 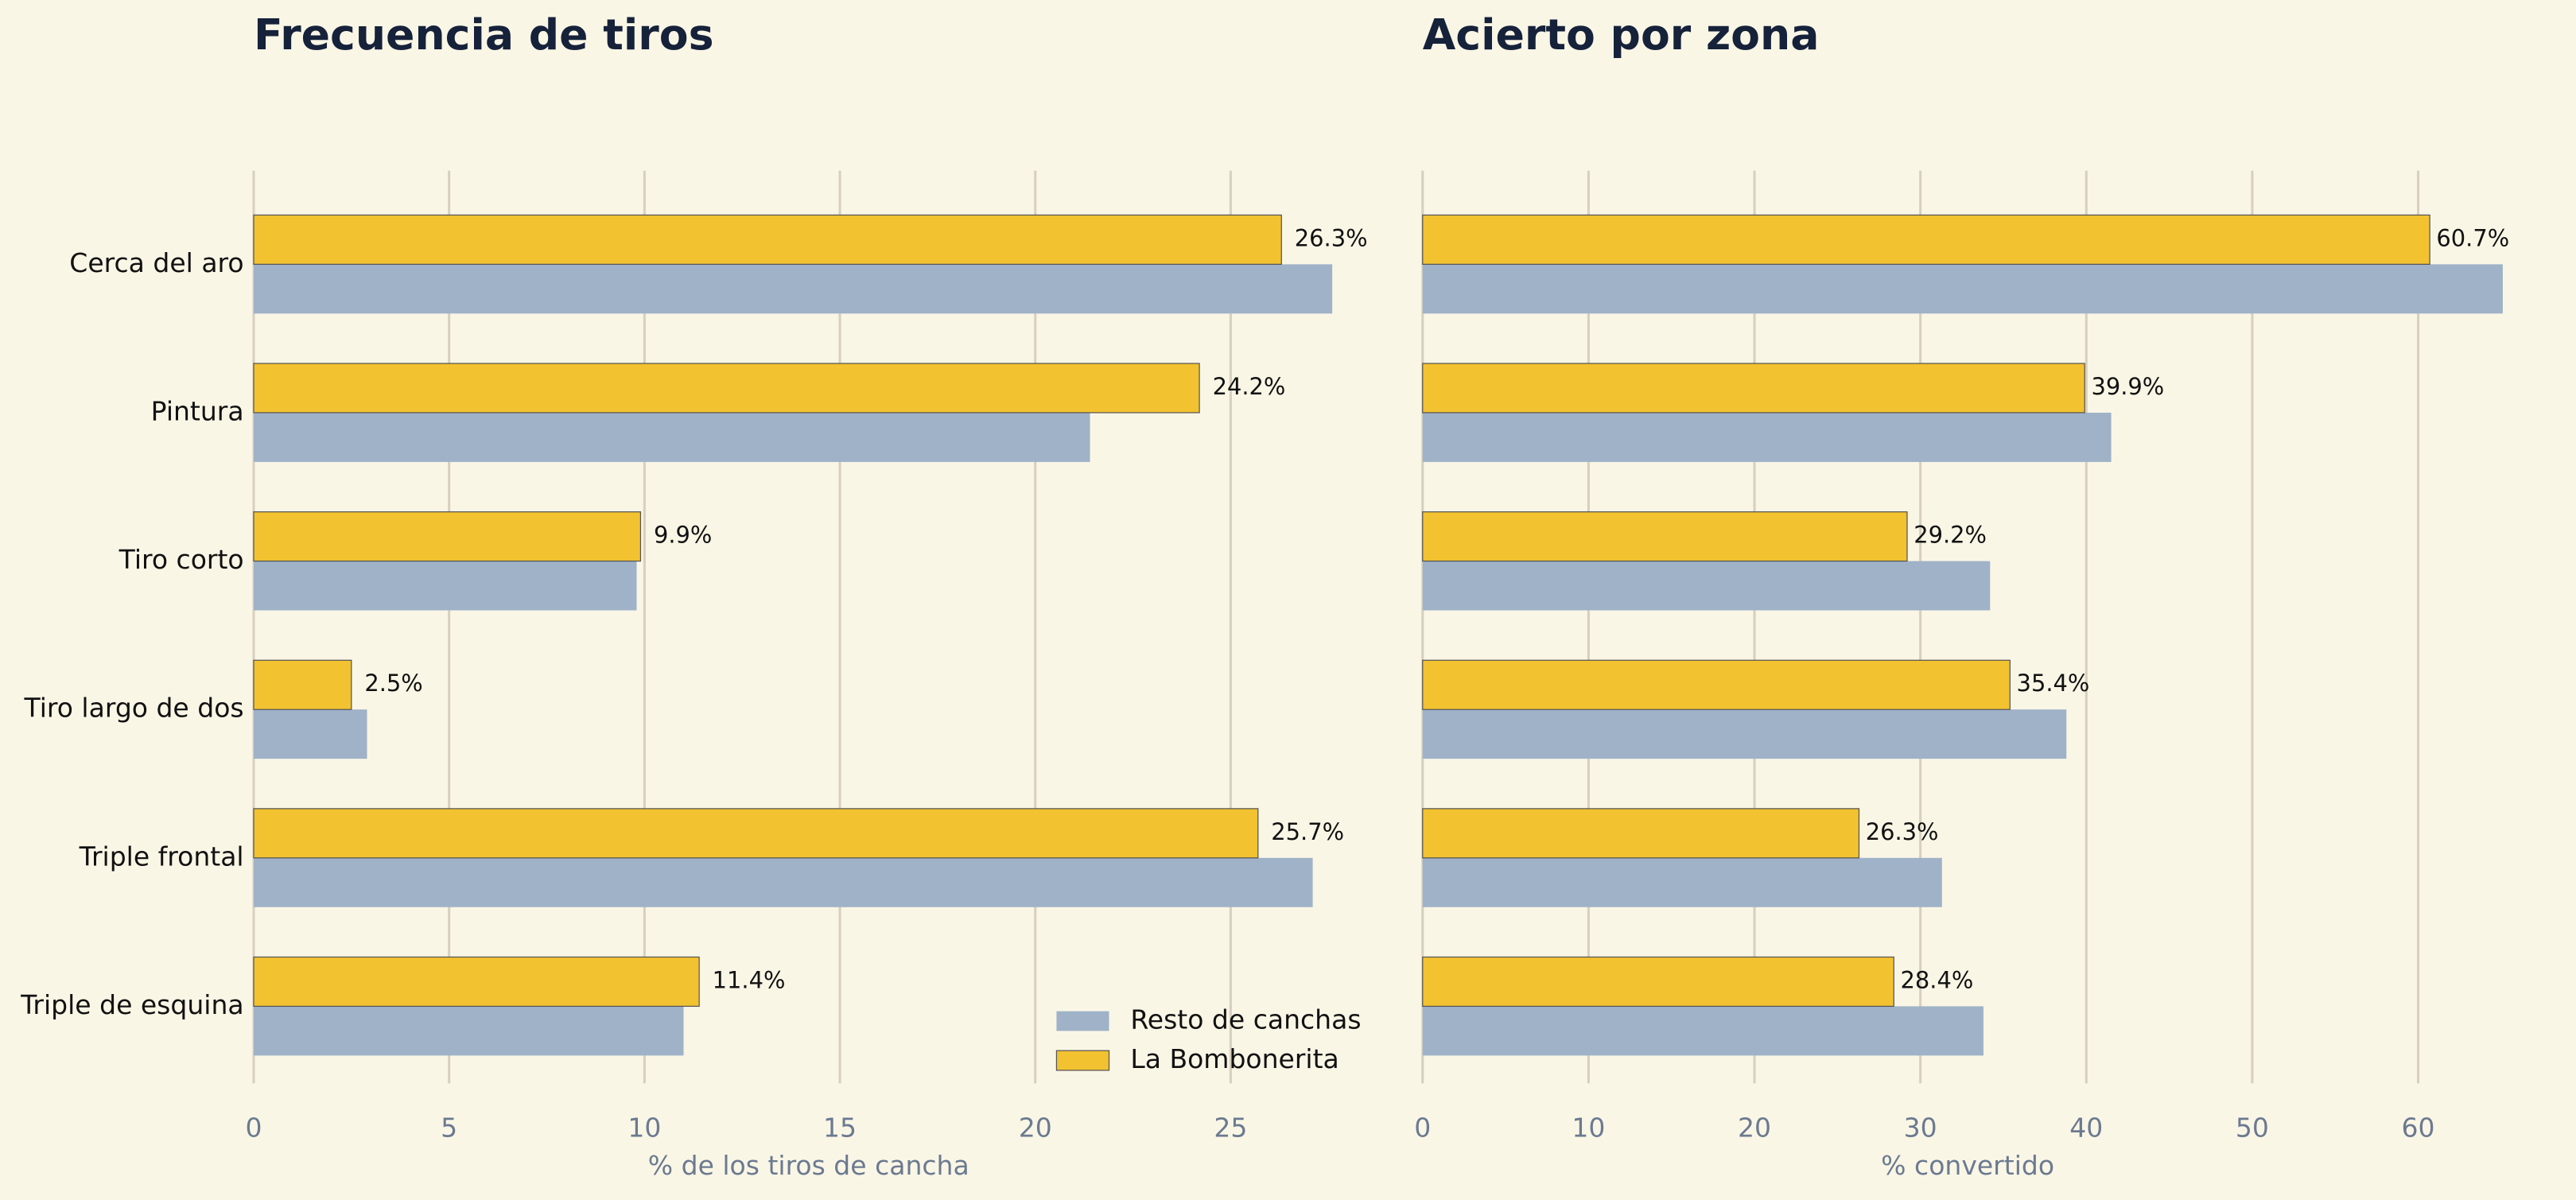 I want to click on y-tick-label: Cerca del aro, so click(x=156, y=262).